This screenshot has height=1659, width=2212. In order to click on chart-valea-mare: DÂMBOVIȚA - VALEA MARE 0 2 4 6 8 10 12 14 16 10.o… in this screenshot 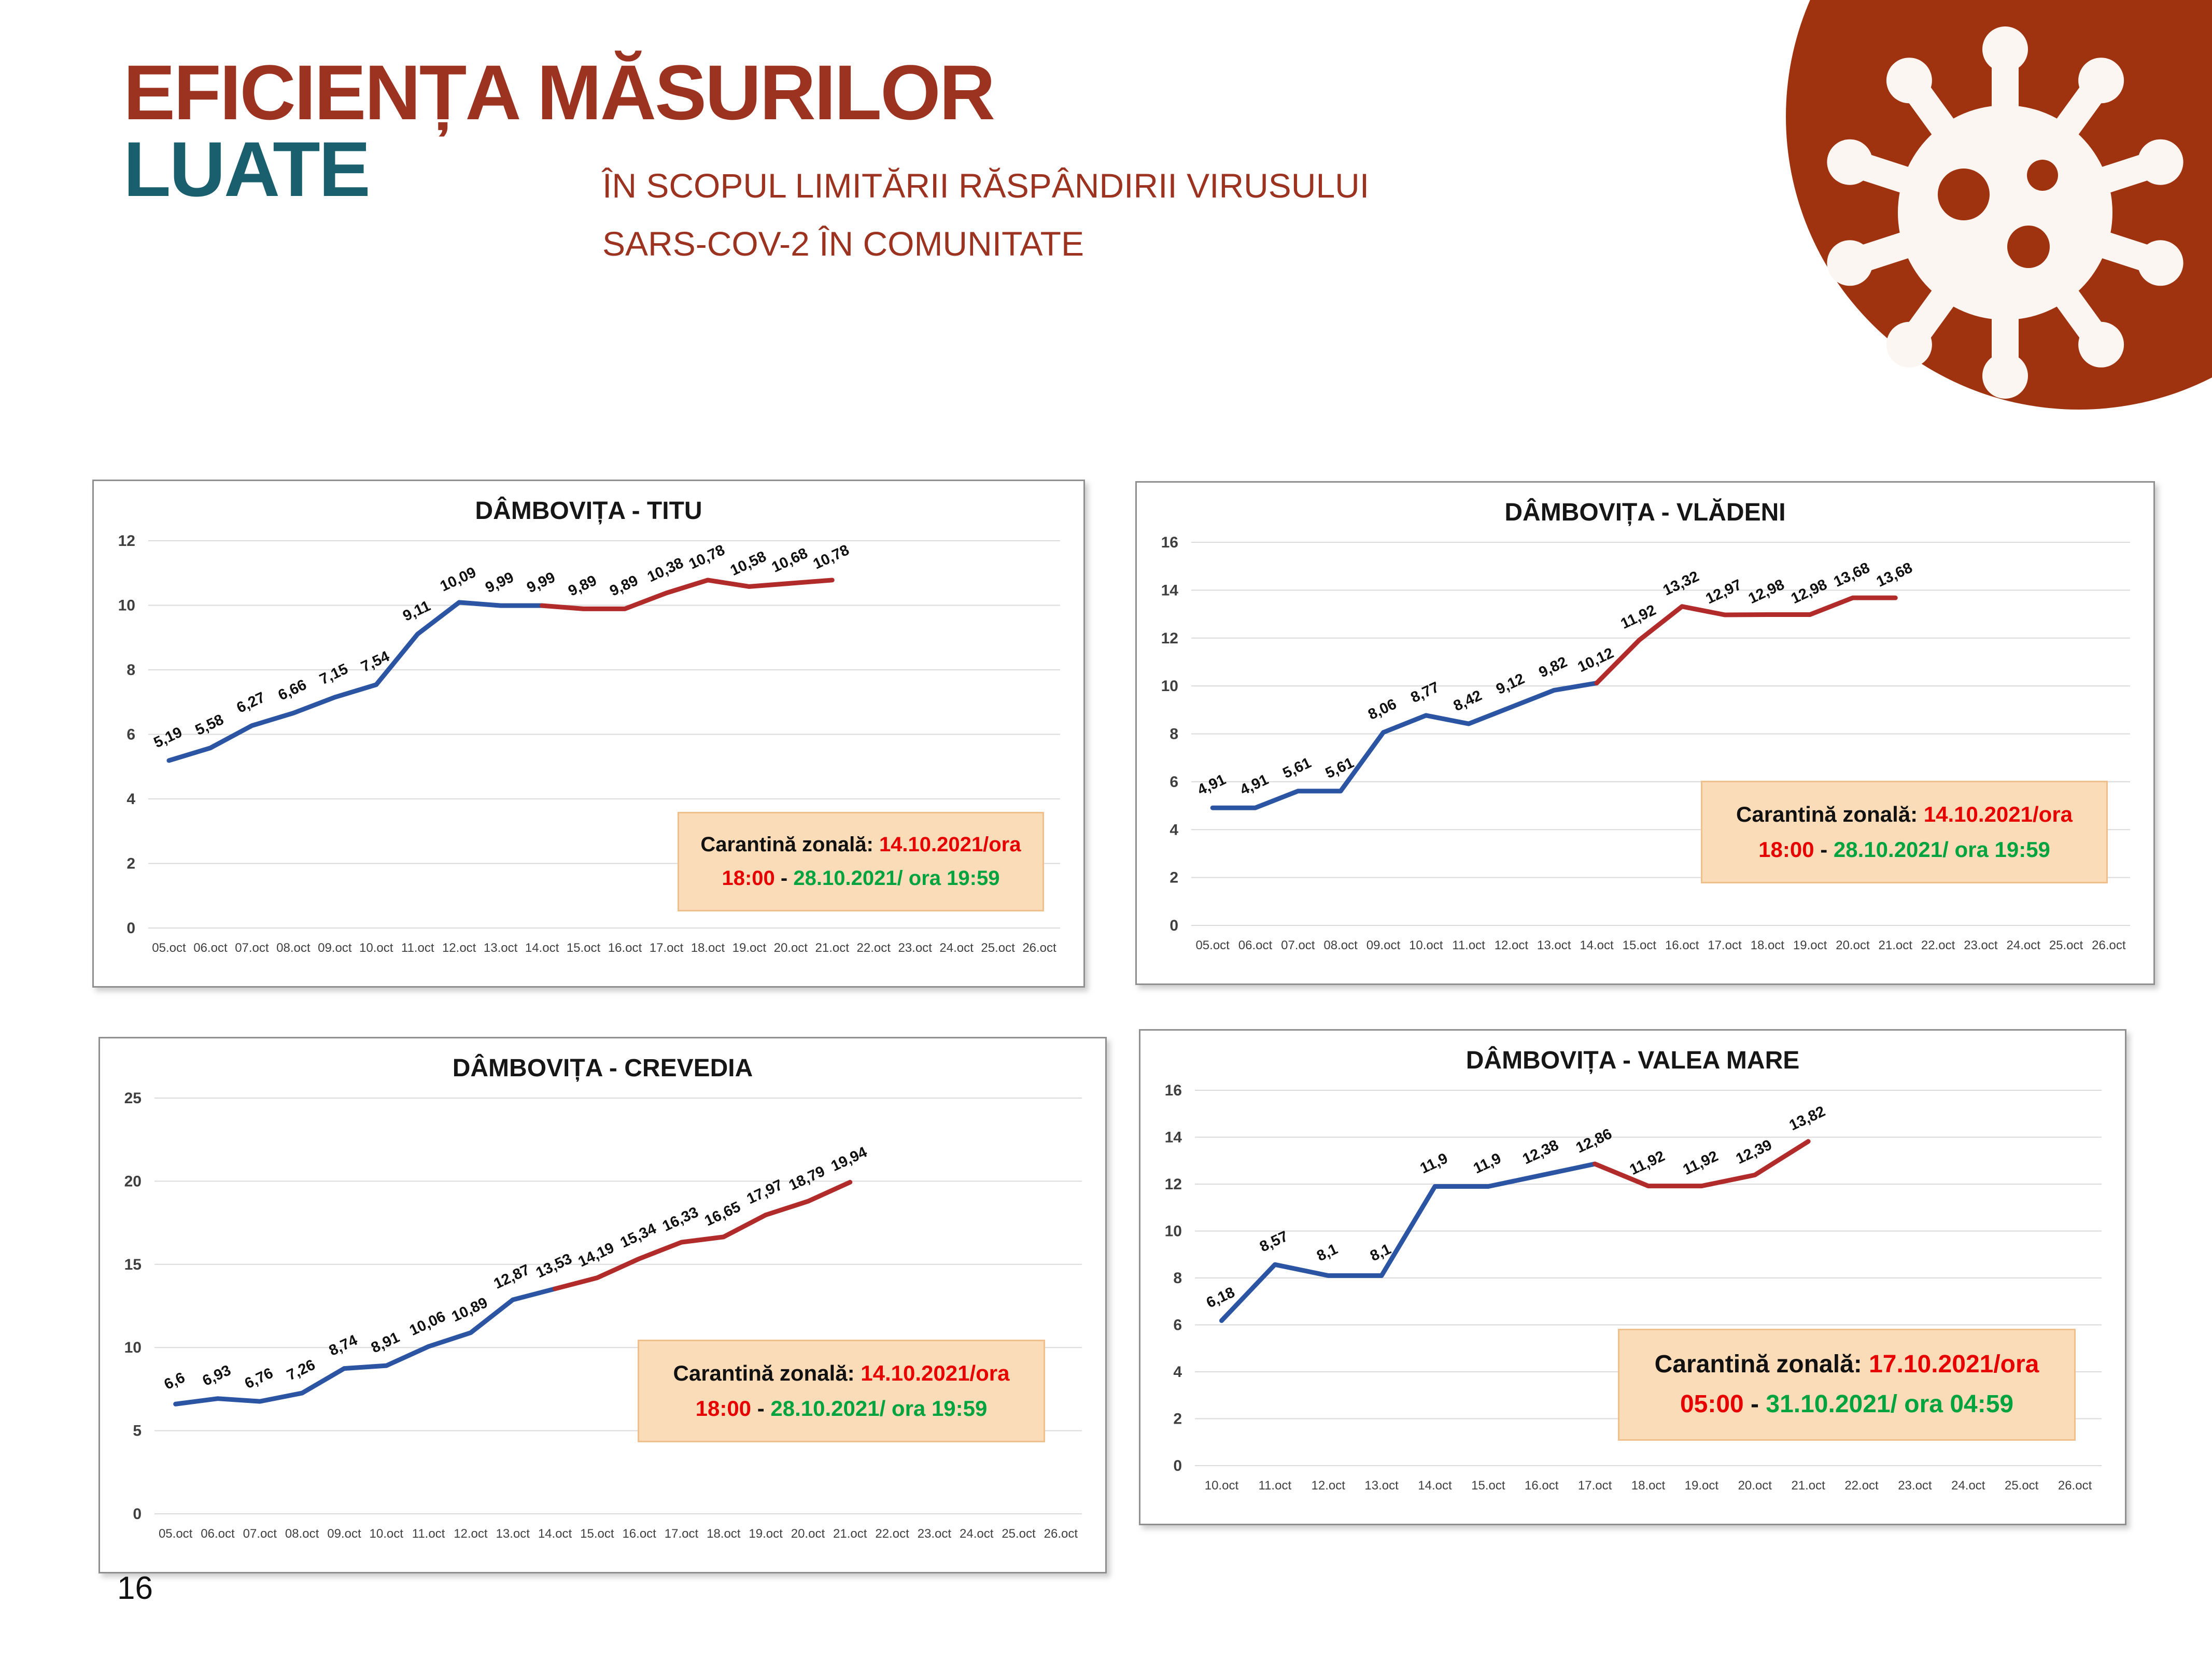, I will do `click(1632, 1277)`.